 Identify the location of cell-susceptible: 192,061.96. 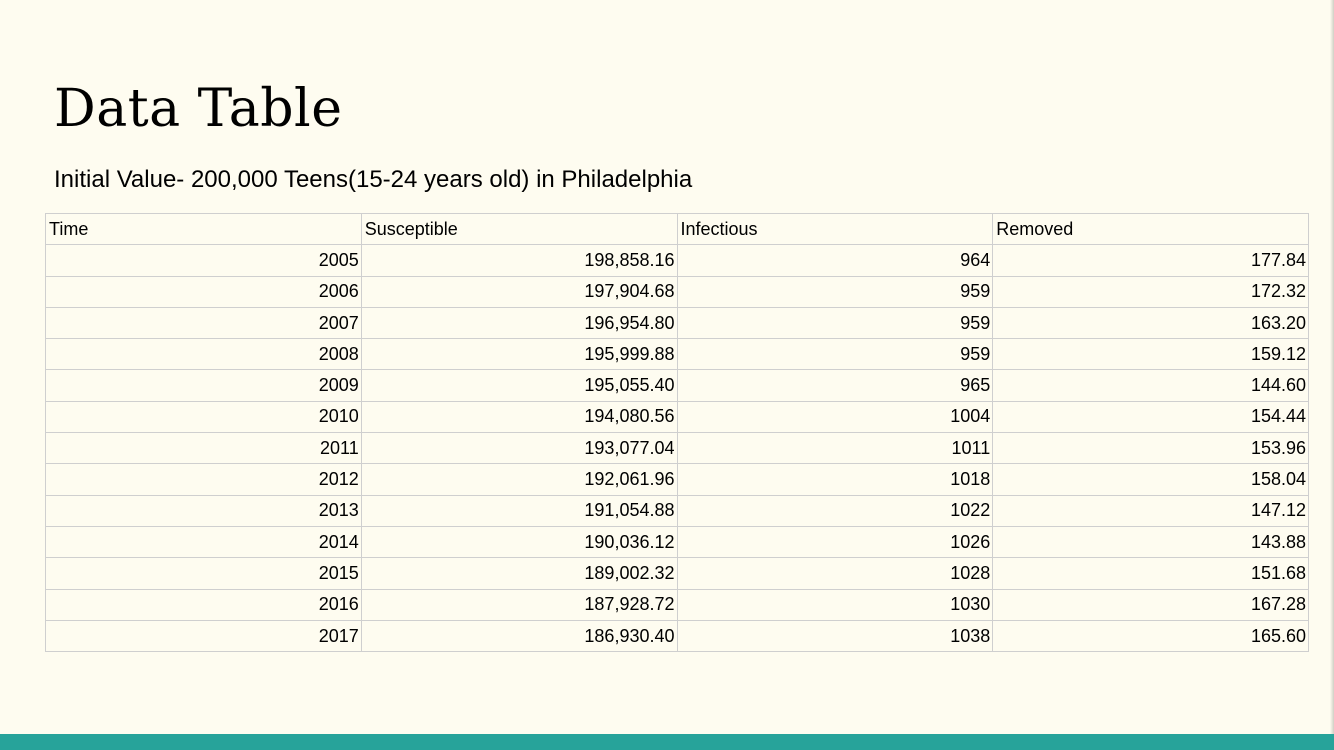
(519, 479).